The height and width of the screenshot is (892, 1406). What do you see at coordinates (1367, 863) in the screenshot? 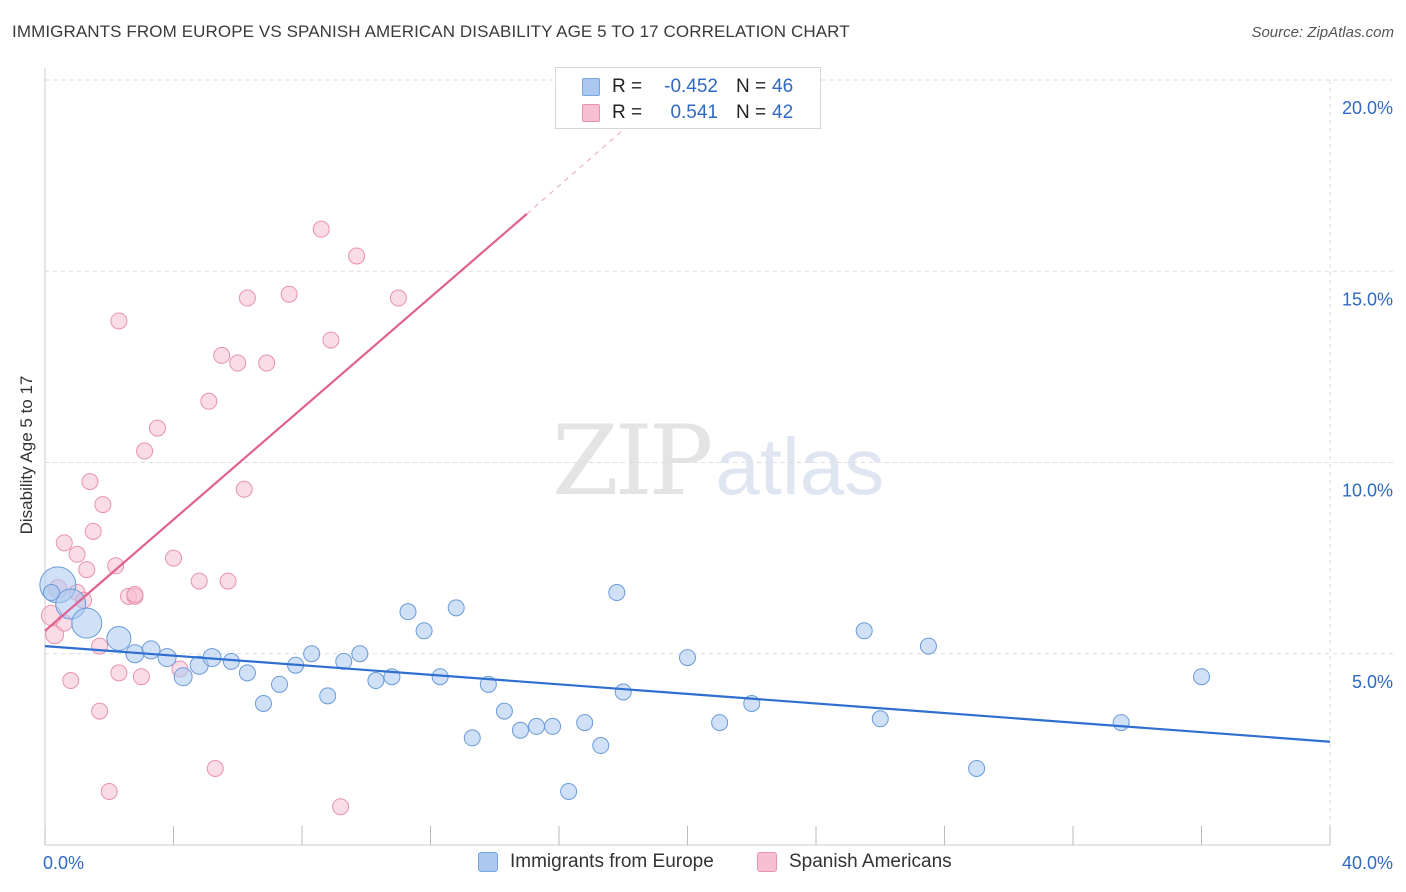
I see `x-tick-label-max: 40.0%` at bounding box center [1367, 863].